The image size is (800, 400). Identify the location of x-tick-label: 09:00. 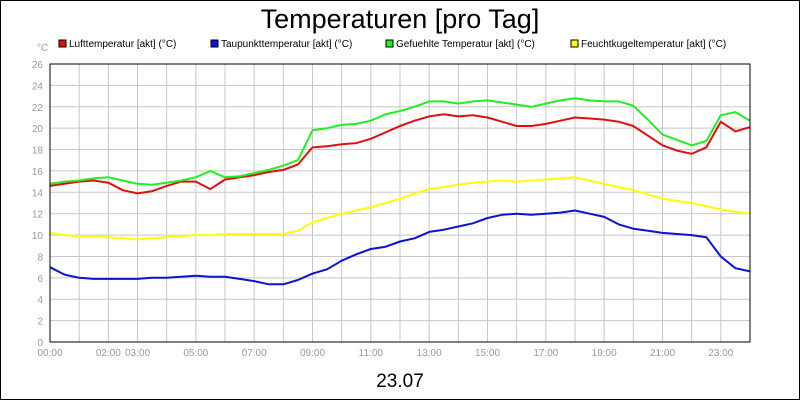
(312, 353).